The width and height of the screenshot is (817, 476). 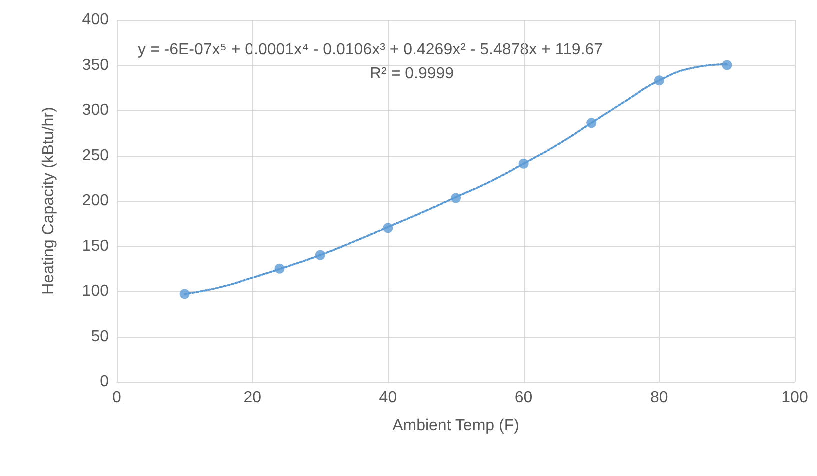 What do you see at coordinates (253, 398) in the screenshot?
I see `x-tick-label: 20` at bounding box center [253, 398].